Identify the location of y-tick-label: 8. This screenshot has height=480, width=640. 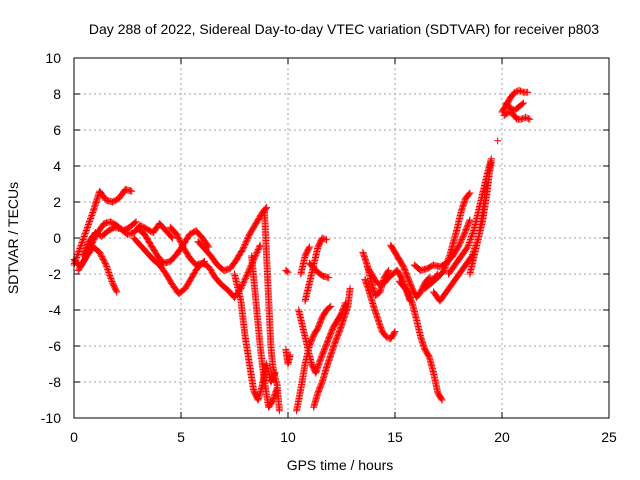
(57, 94).